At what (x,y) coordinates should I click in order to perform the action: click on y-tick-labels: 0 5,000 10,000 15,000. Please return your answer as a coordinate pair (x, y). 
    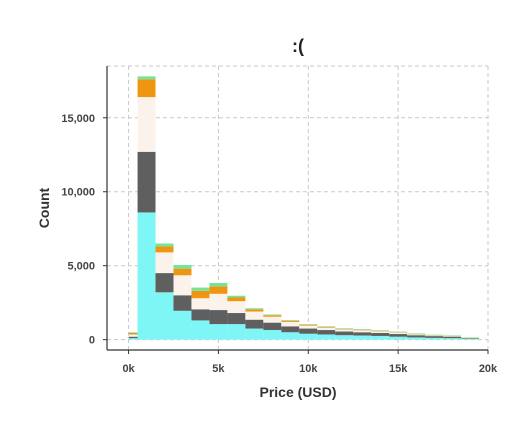
    Looking at the image, I should click on (78, 230).